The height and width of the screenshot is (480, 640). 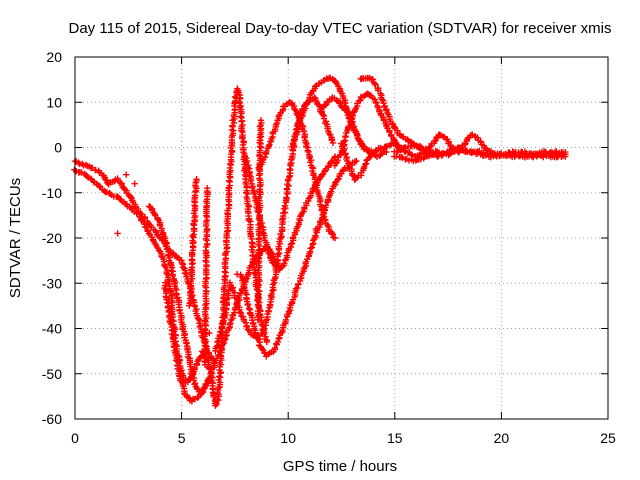 I want to click on y-tick-label: -50, so click(x=52, y=374).